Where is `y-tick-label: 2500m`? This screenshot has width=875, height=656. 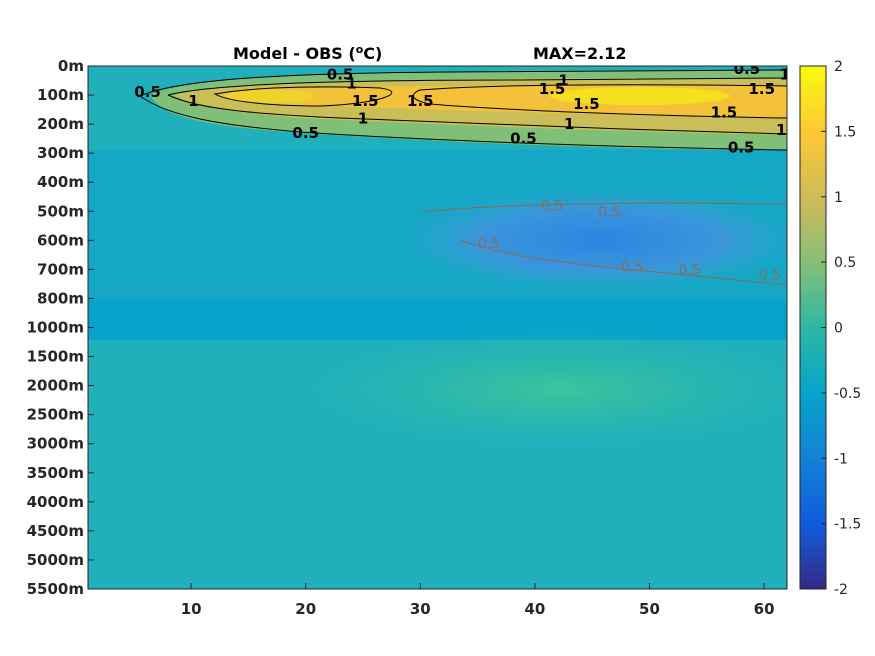
y-tick-label: 2500m is located at coordinates (55, 415).